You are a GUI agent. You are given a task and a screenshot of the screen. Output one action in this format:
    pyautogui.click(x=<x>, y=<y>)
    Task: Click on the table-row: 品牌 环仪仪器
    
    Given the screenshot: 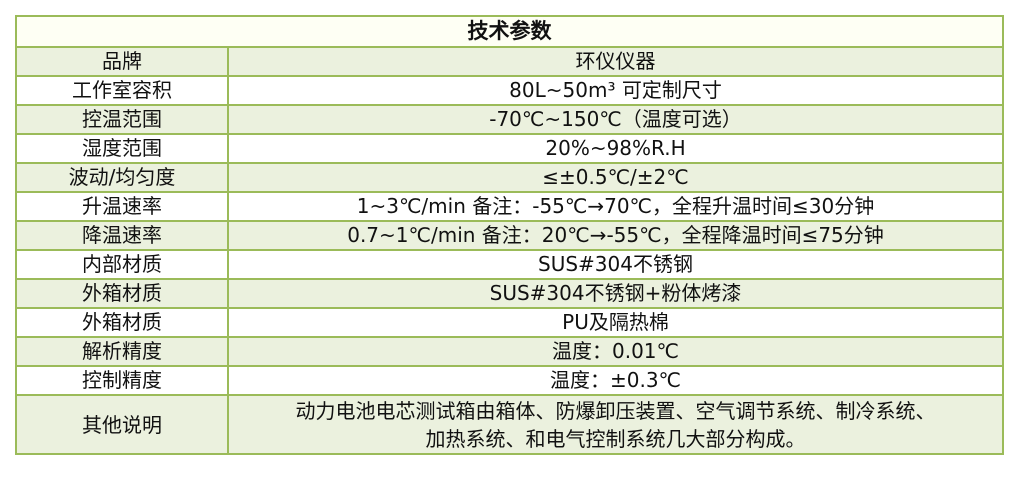 What is the action you would take?
    pyautogui.click(x=509, y=61)
    